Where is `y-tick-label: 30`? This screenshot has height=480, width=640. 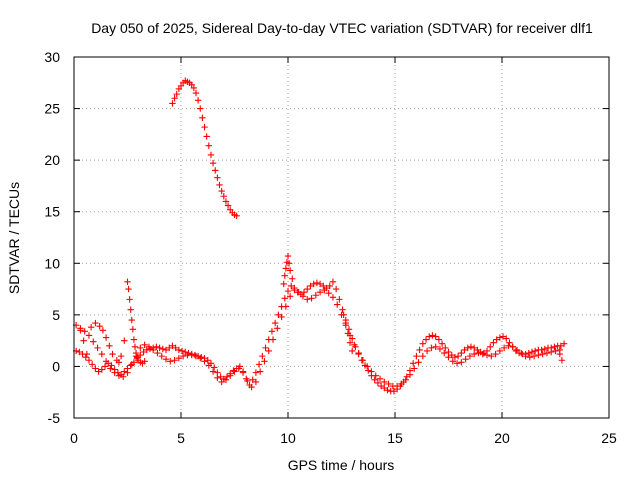 y-tick-label: 30 is located at coordinates (52, 57).